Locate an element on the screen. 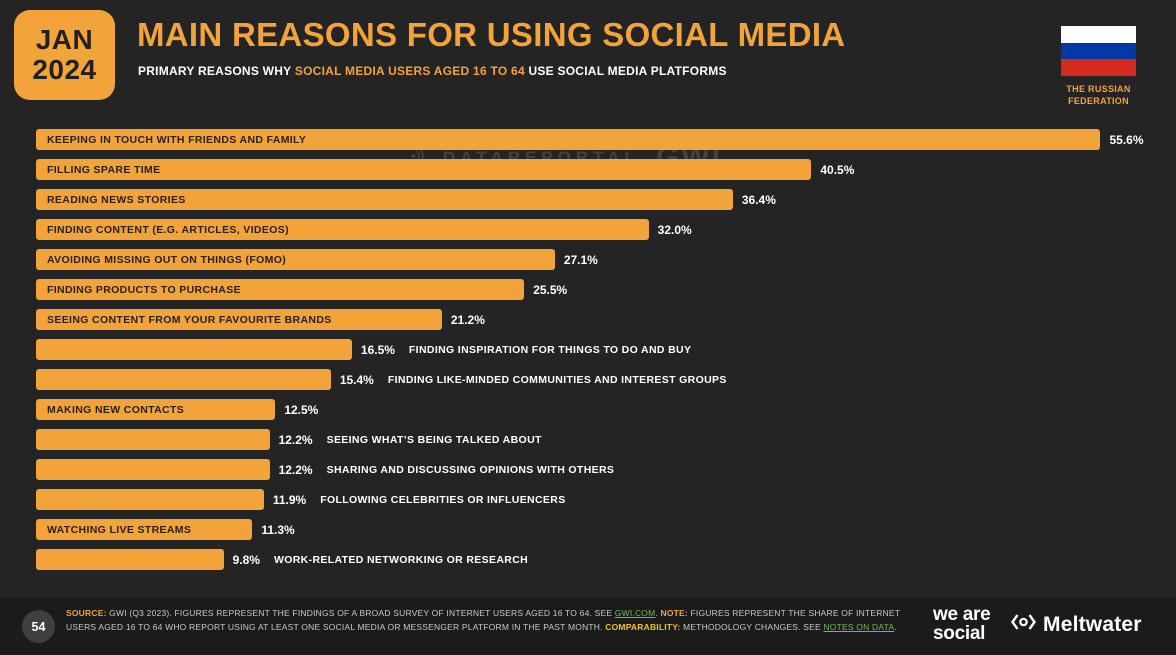 The height and width of the screenshot is (655, 1176). bar-row: 12.2% SEEING WHAT’S BEING TALKED ABOUT is located at coordinates (596, 439).